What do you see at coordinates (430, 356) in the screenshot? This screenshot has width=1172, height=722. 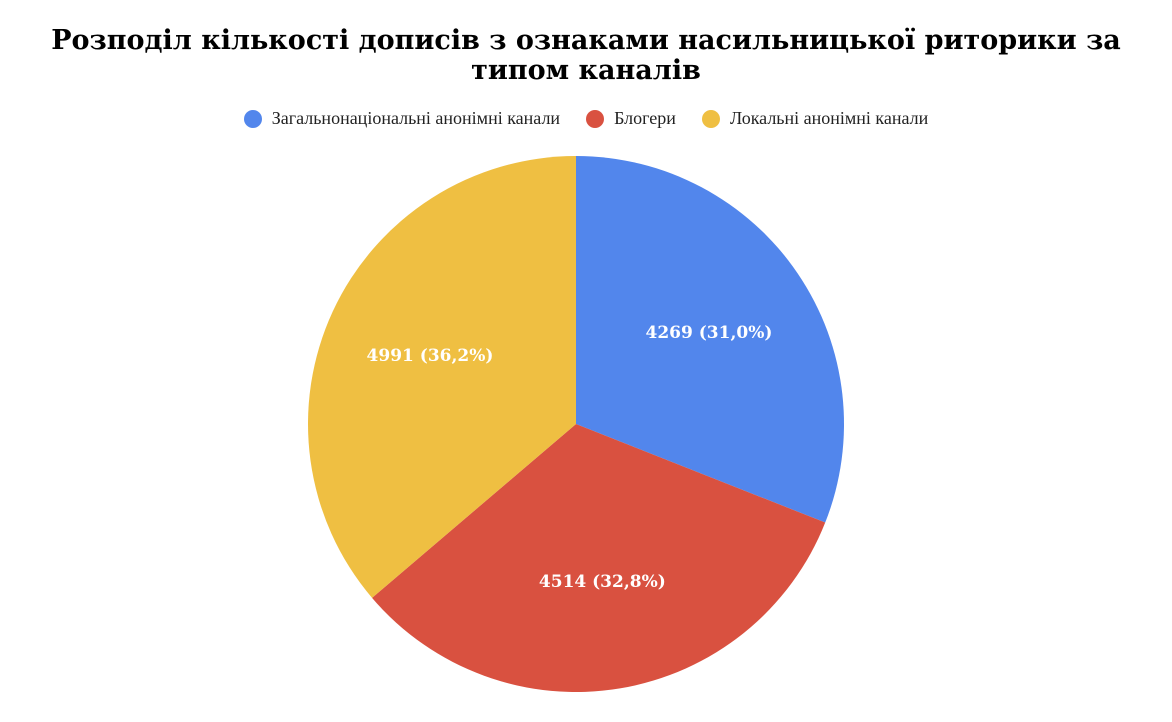 I see `slice-value-label: 4991 (36,2%)` at bounding box center [430, 356].